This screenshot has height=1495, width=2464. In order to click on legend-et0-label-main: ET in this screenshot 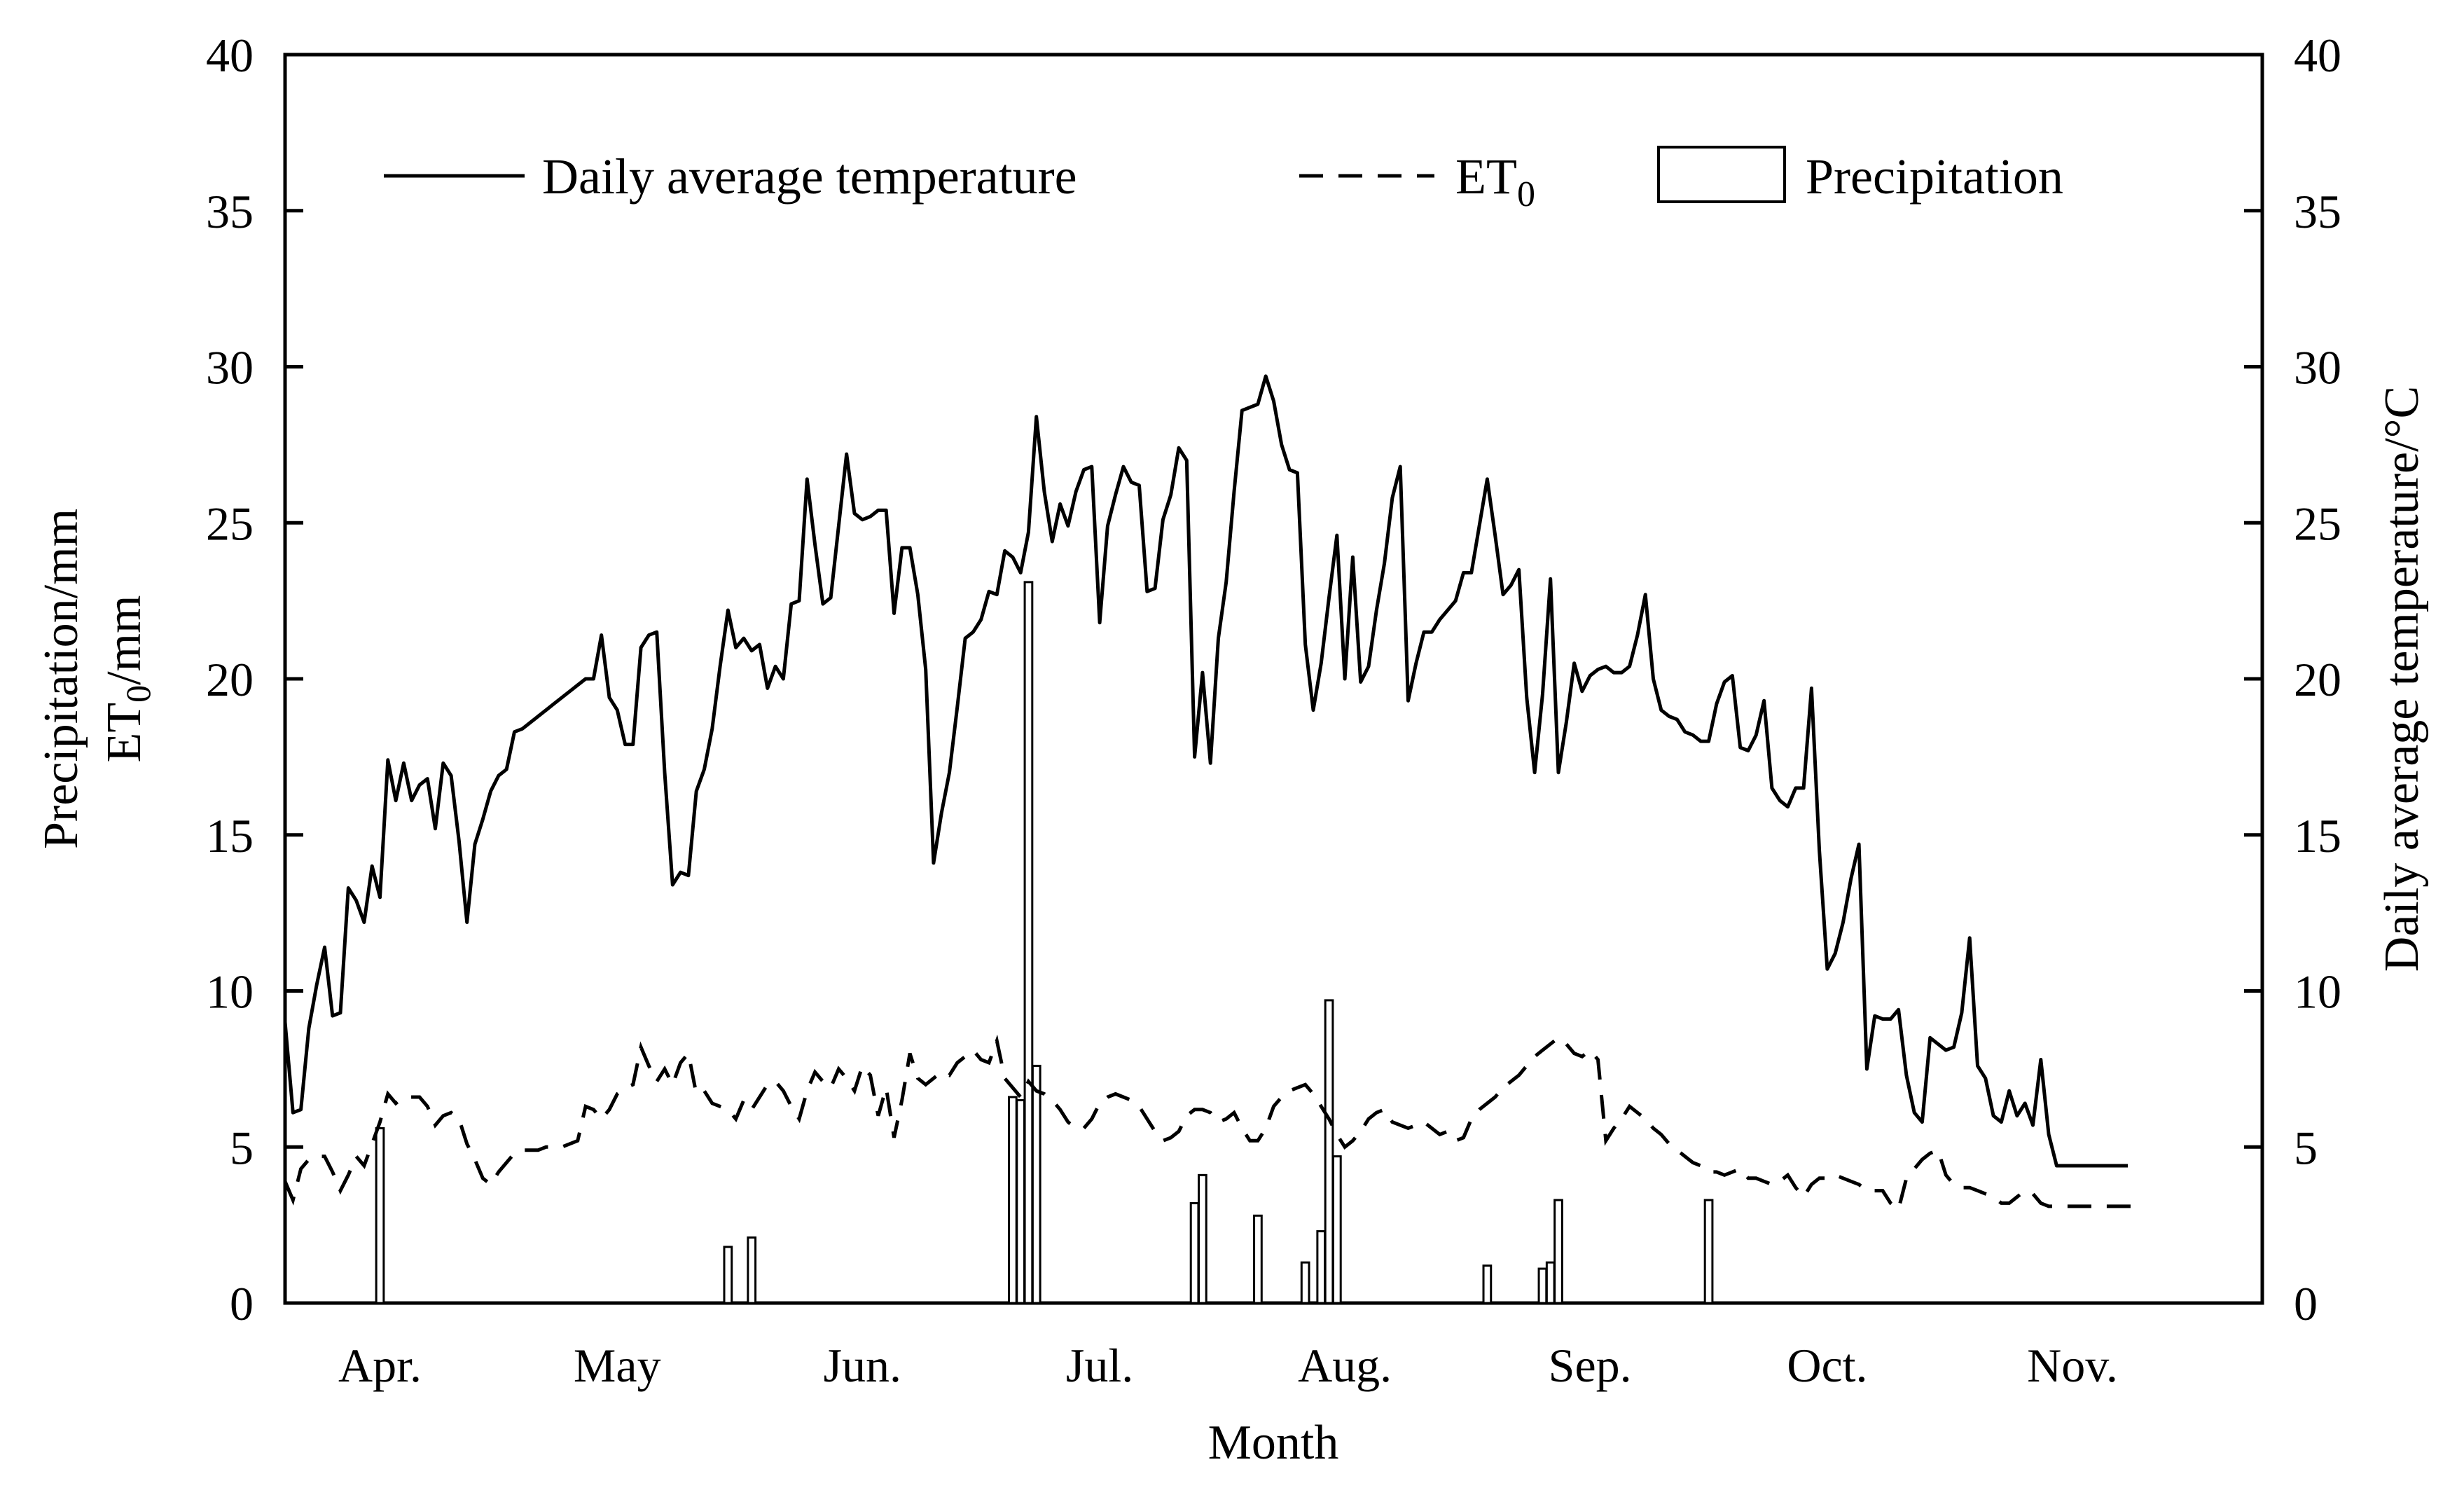, I will do `click(1486, 177)`.